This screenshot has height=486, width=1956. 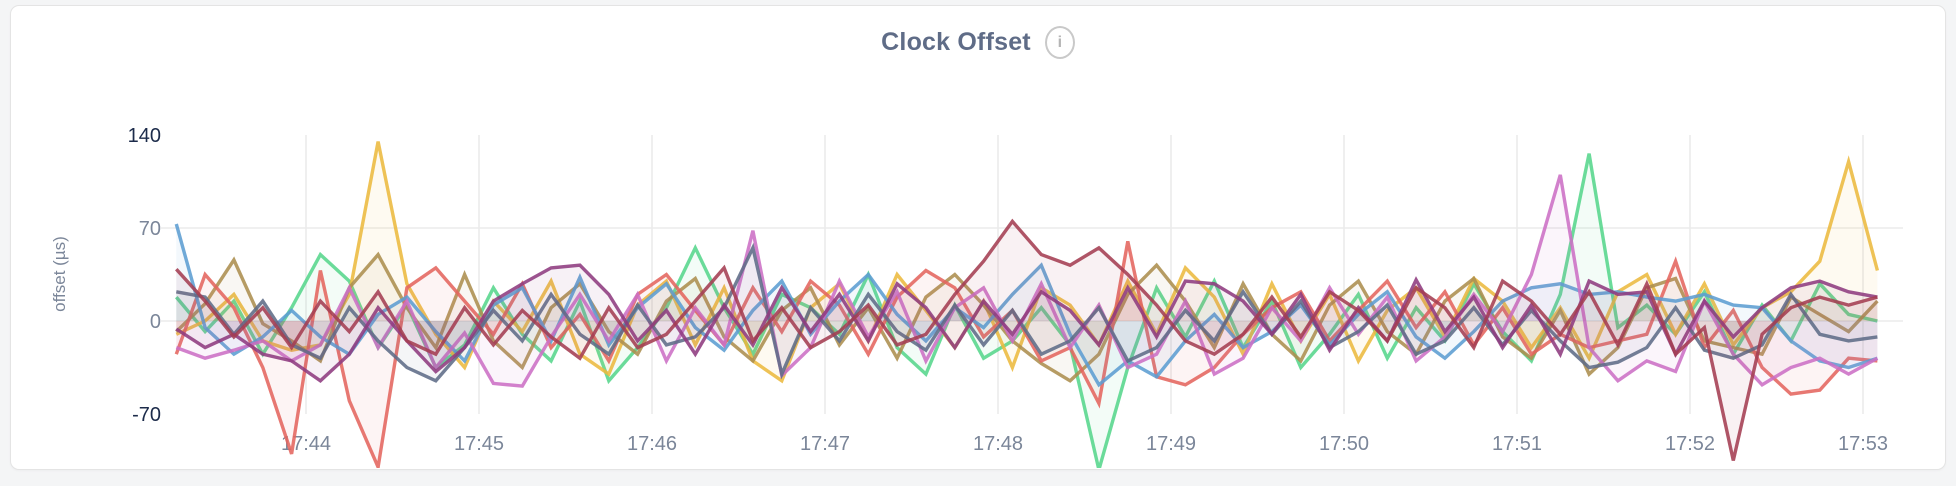 What do you see at coordinates (150, 229) in the screenshot?
I see `y-tick-label: 70` at bounding box center [150, 229].